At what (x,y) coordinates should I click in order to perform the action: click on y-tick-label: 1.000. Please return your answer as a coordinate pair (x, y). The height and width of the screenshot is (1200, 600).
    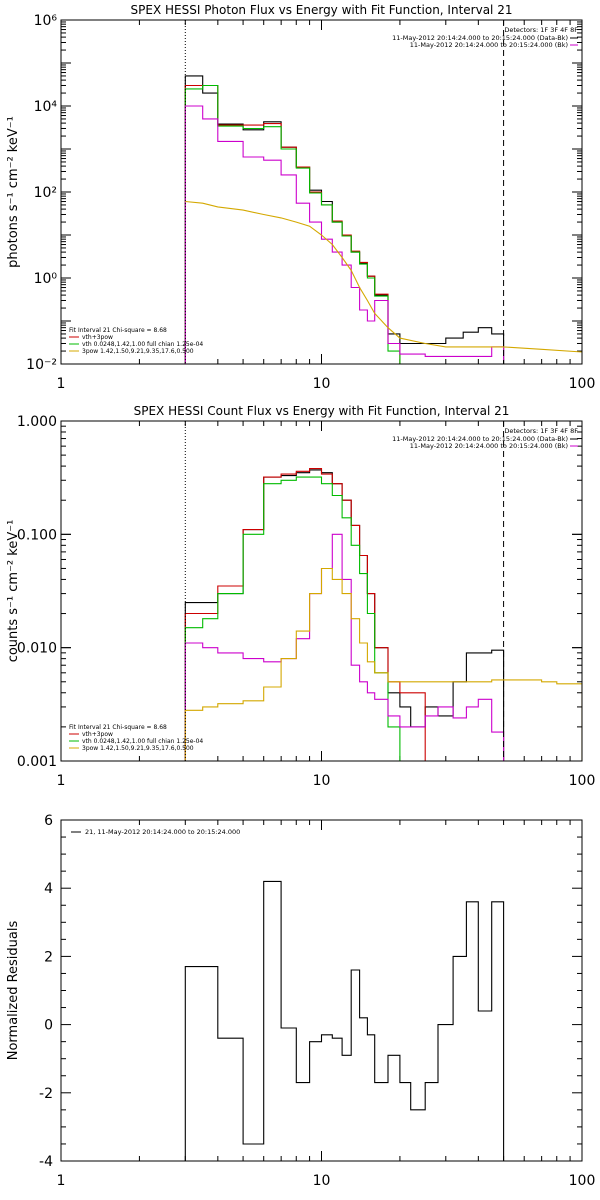
    Looking at the image, I should click on (37, 422).